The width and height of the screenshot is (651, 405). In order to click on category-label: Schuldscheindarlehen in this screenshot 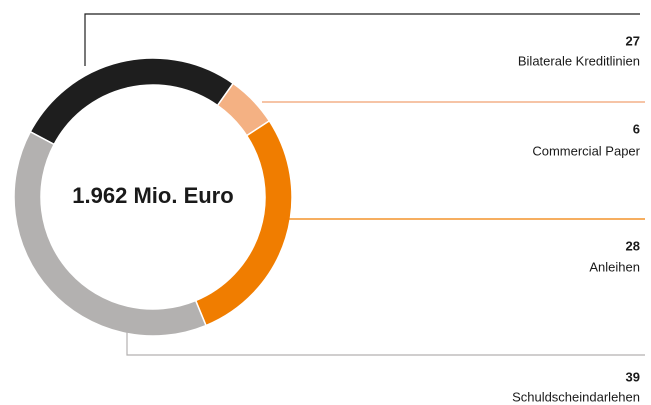, I will do `click(576, 396)`.